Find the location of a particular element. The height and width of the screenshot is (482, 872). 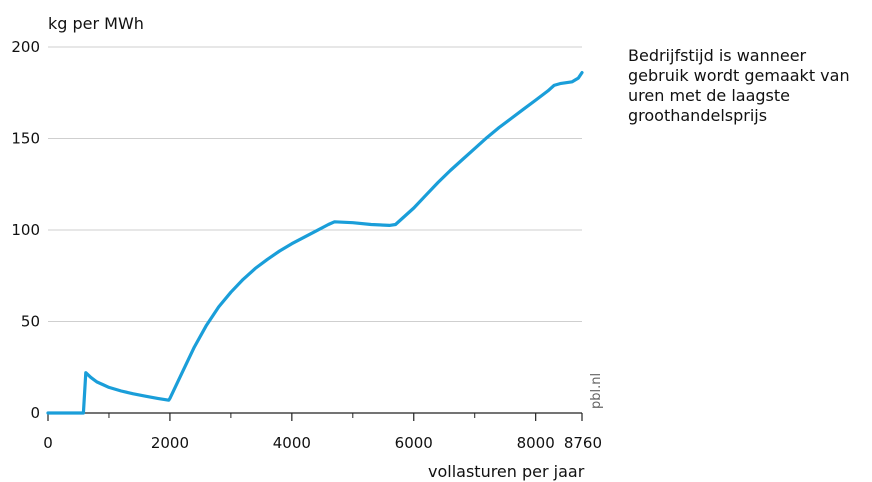

y-axis-ticks: 0 50 100 150 200 is located at coordinates (25, 230).